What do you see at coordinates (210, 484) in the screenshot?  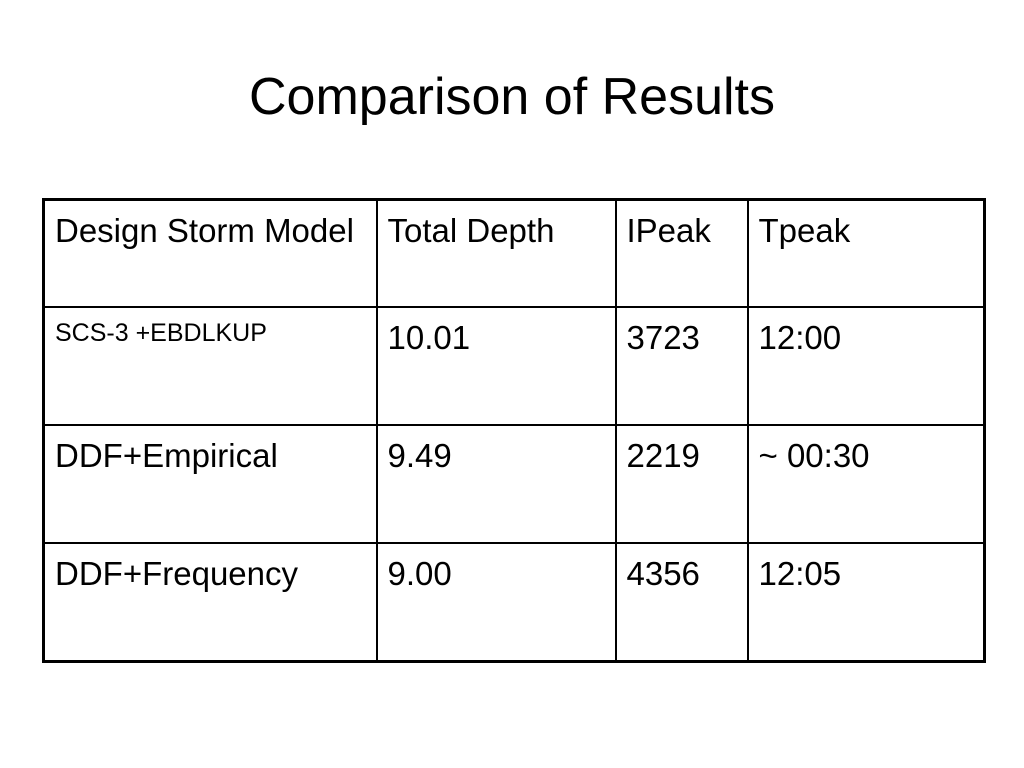 I see `table-cell: DDF+Empirical` at bounding box center [210, 484].